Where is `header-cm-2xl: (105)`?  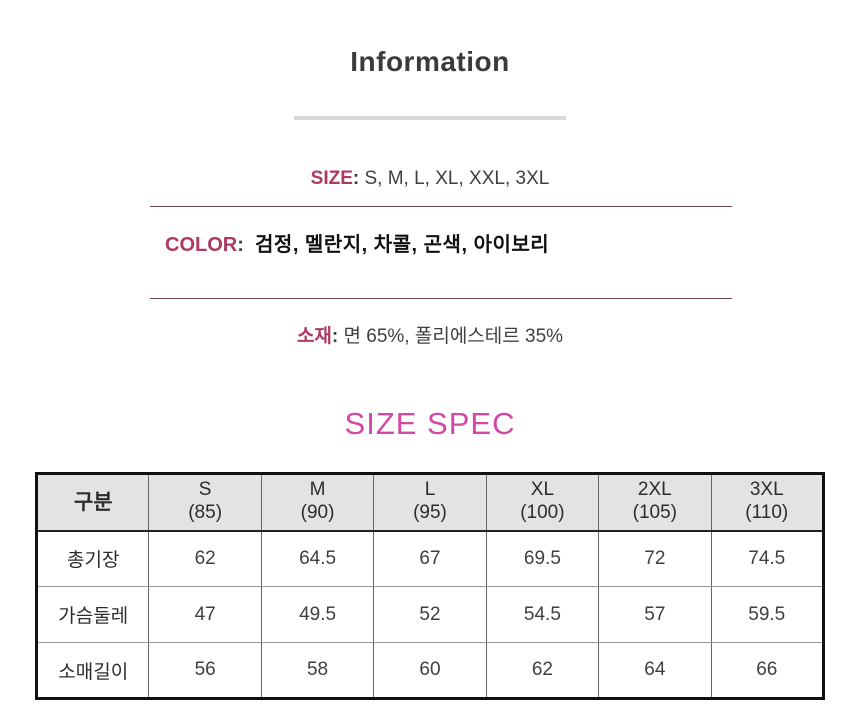 header-cm-2xl: (105) is located at coordinates (654, 513).